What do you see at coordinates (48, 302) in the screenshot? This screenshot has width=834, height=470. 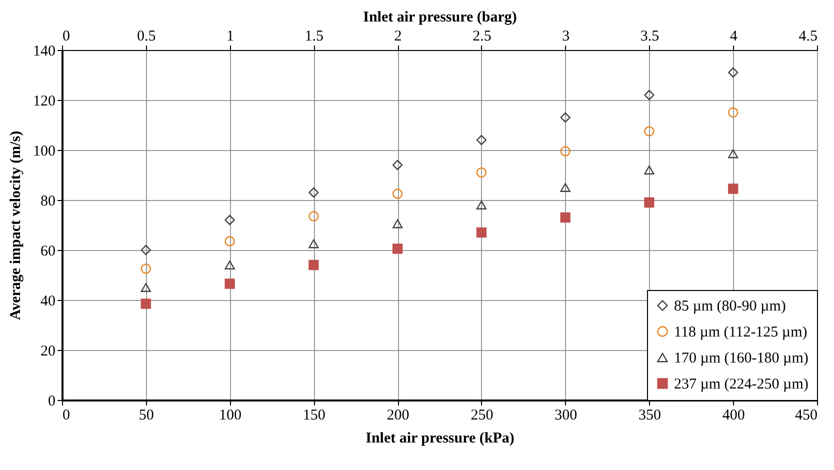 I see `y-tick-label: 40` at bounding box center [48, 302].